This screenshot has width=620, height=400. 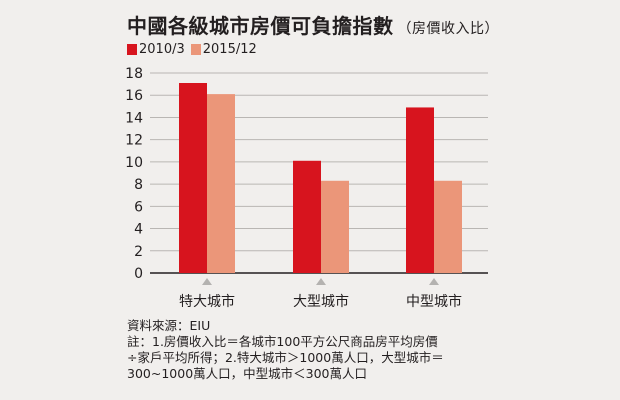 I want to click on chart-title: 中國各級城市房價可負擔指數 （房價收入比）, so click(x=313, y=24).